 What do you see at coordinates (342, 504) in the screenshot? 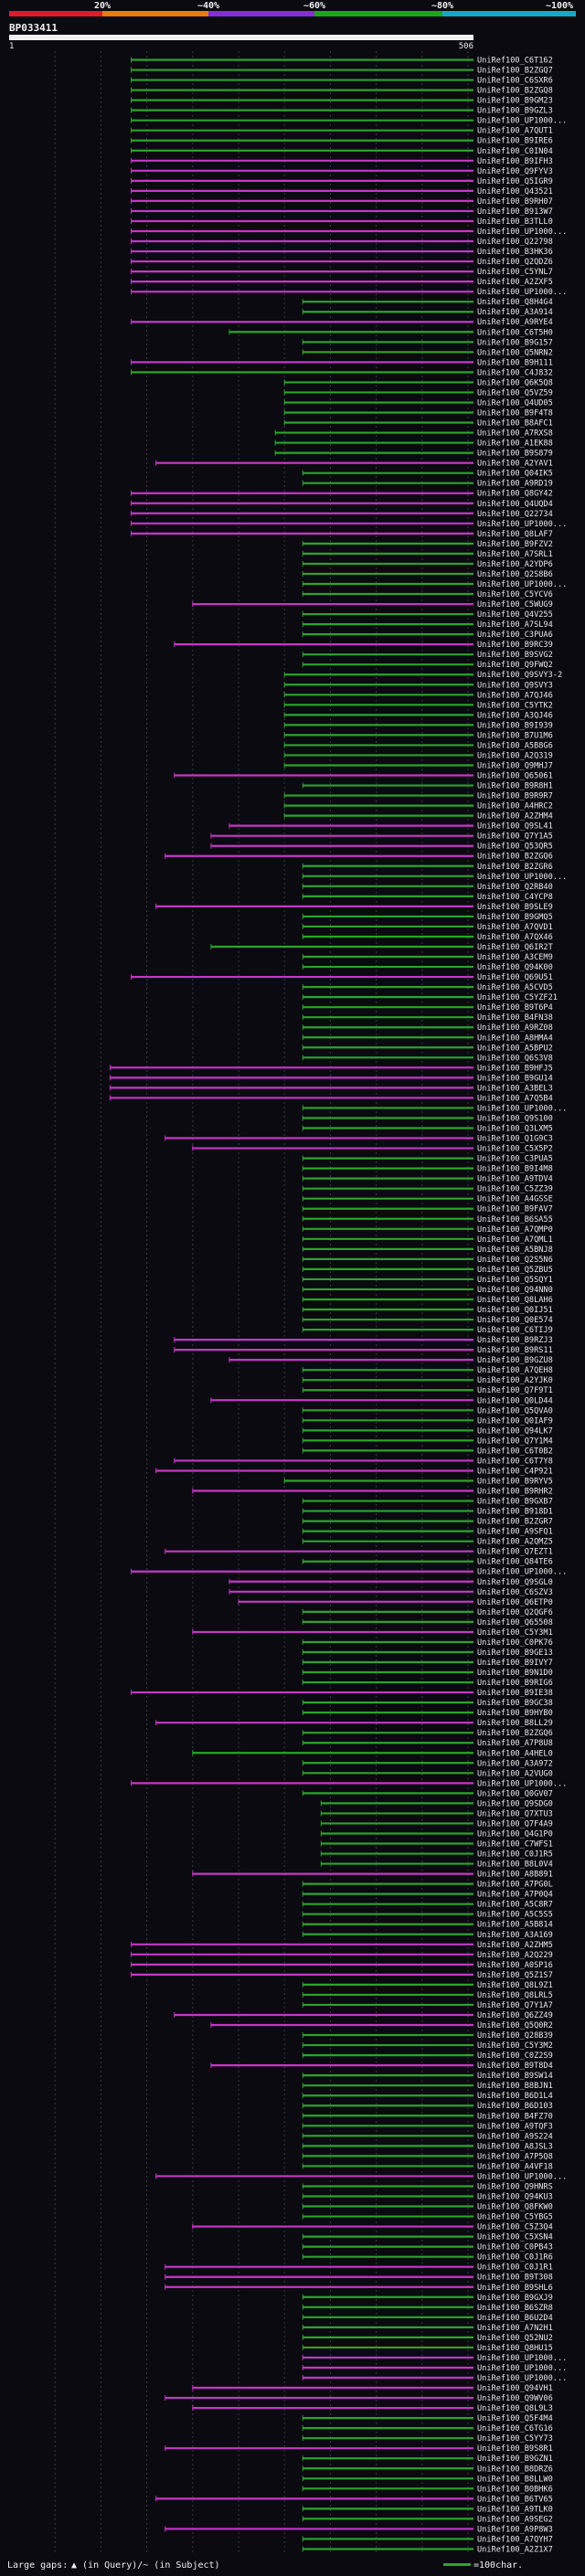
I see `hit-row: UniRef100_Q4UQD4` at bounding box center [342, 504].